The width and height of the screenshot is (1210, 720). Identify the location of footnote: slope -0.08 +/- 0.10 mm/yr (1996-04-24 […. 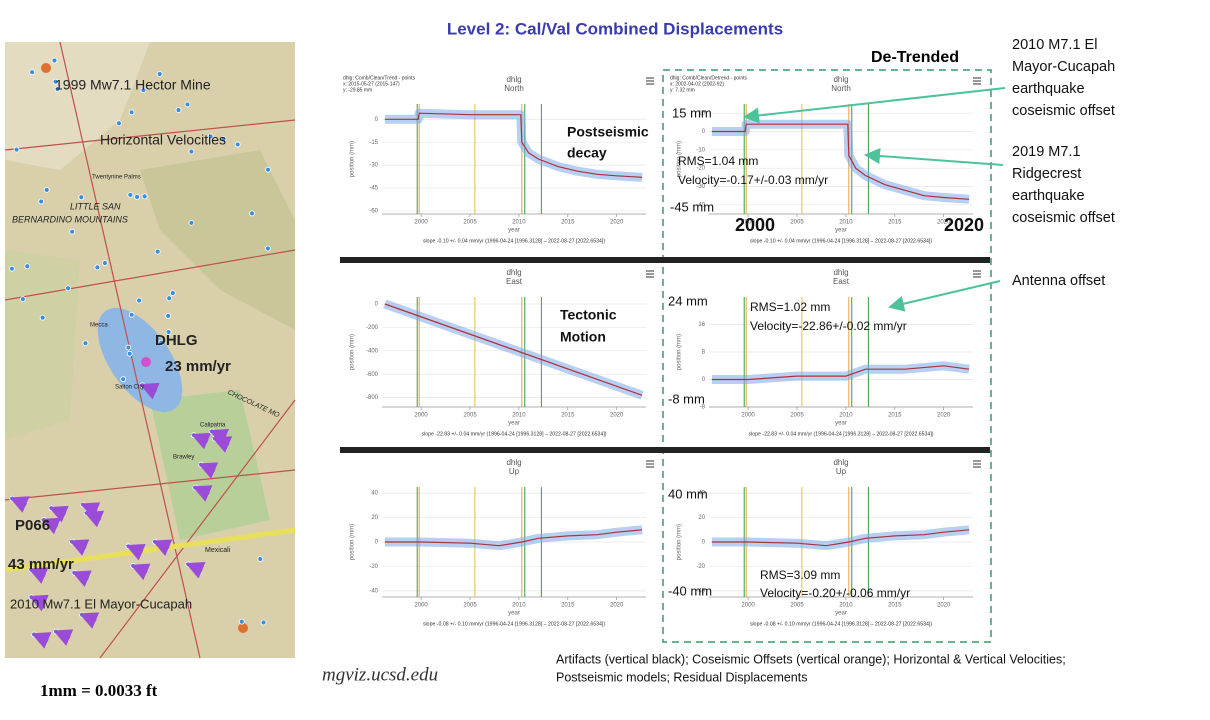
(841, 624).